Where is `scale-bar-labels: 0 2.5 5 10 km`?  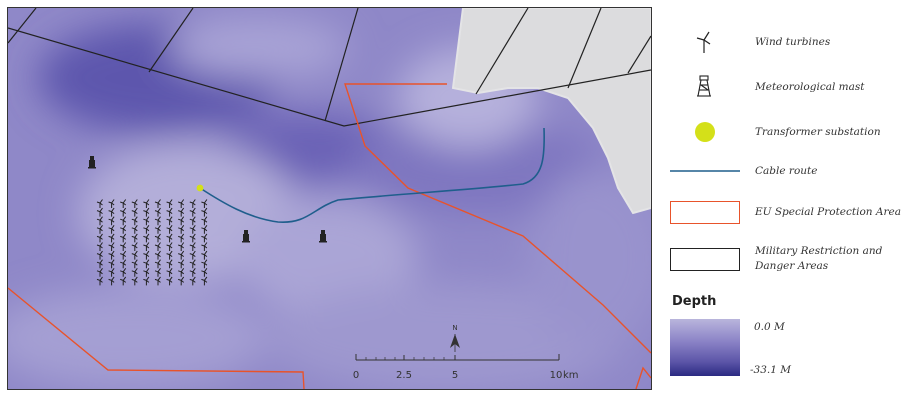 scale-bar-labels: 0 2.5 5 10 km is located at coordinates (466, 375).